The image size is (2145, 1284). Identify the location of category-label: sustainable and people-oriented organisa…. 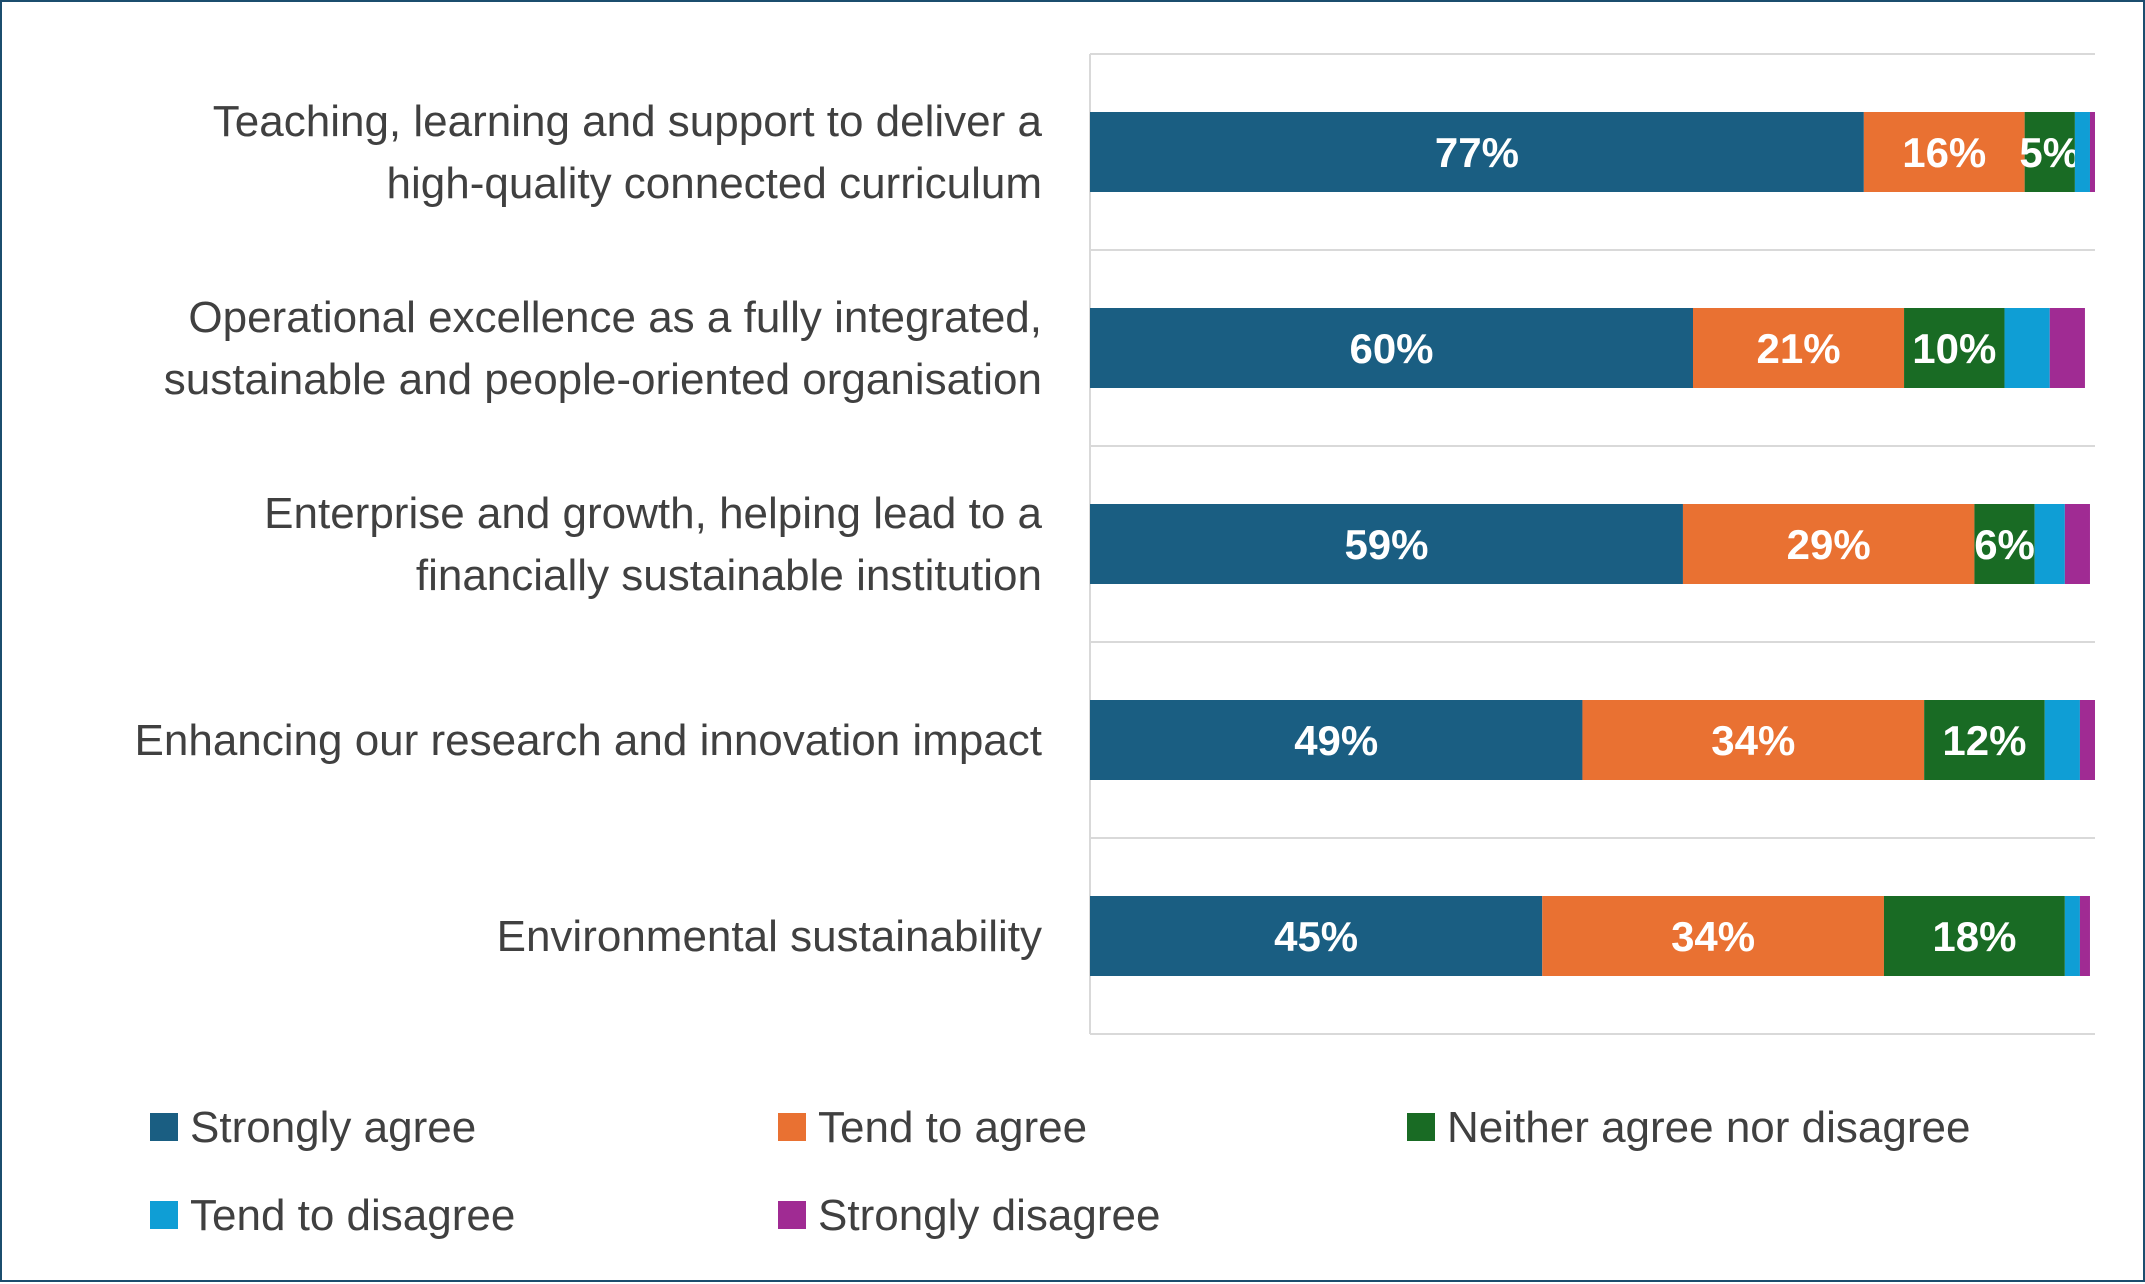
(603, 379).